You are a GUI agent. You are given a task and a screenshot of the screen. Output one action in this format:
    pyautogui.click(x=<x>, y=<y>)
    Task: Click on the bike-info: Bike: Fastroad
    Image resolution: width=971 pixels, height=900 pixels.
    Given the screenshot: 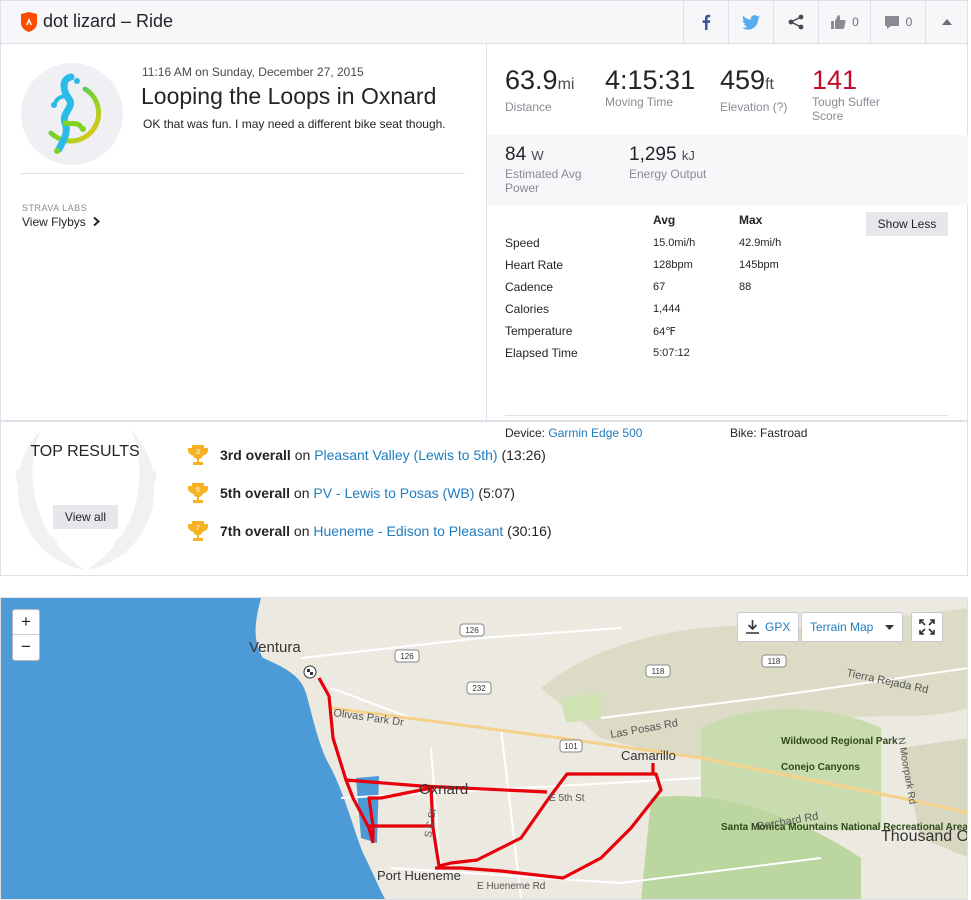 What is the action you would take?
    pyautogui.click(x=768, y=433)
    